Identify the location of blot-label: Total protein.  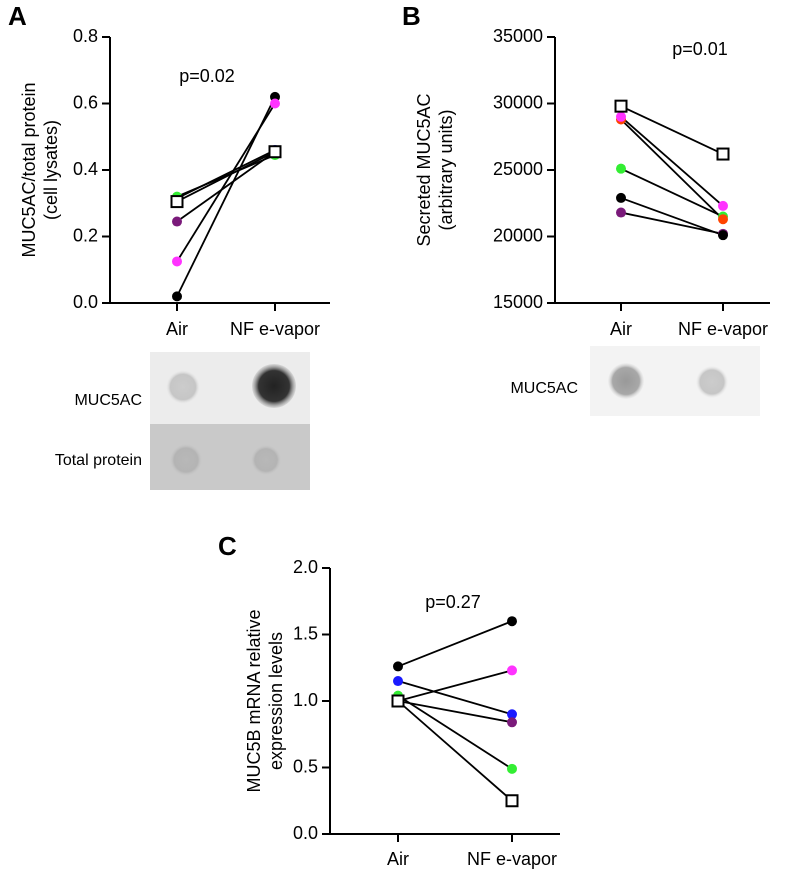
(98, 460).